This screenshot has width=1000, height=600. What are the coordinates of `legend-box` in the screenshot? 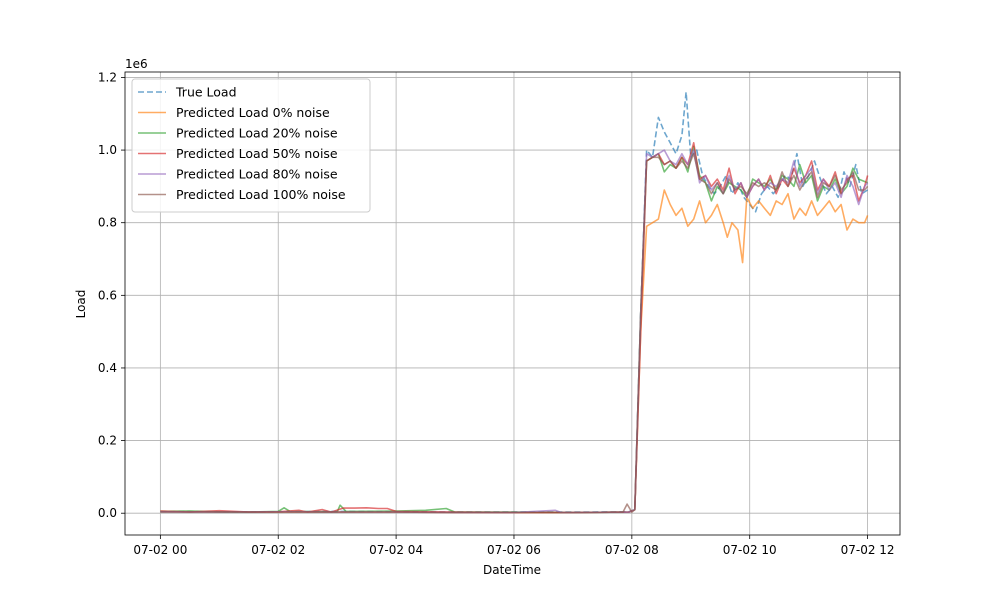 It's located at (251, 145).